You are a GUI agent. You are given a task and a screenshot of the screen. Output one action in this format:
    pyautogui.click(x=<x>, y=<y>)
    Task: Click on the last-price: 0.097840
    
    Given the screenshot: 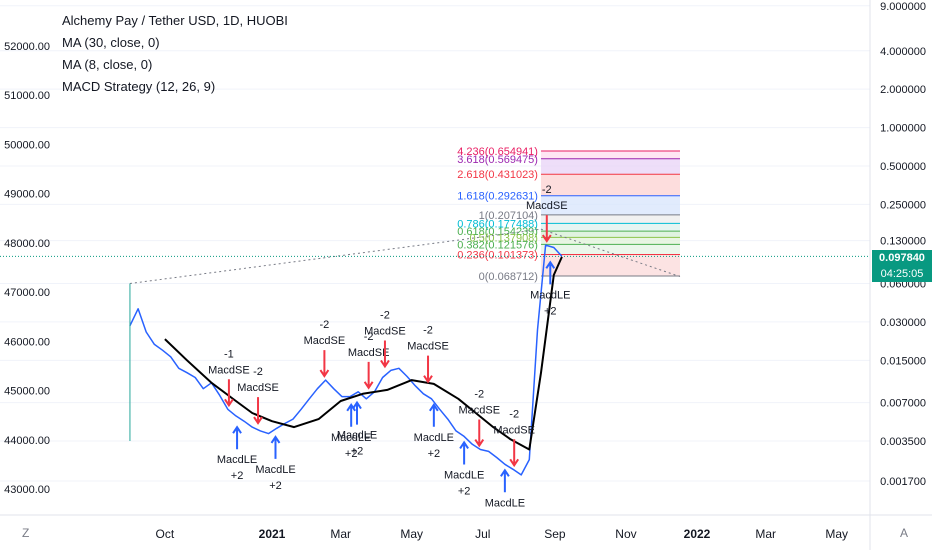 What is the action you would take?
    pyautogui.click(x=902, y=258)
    